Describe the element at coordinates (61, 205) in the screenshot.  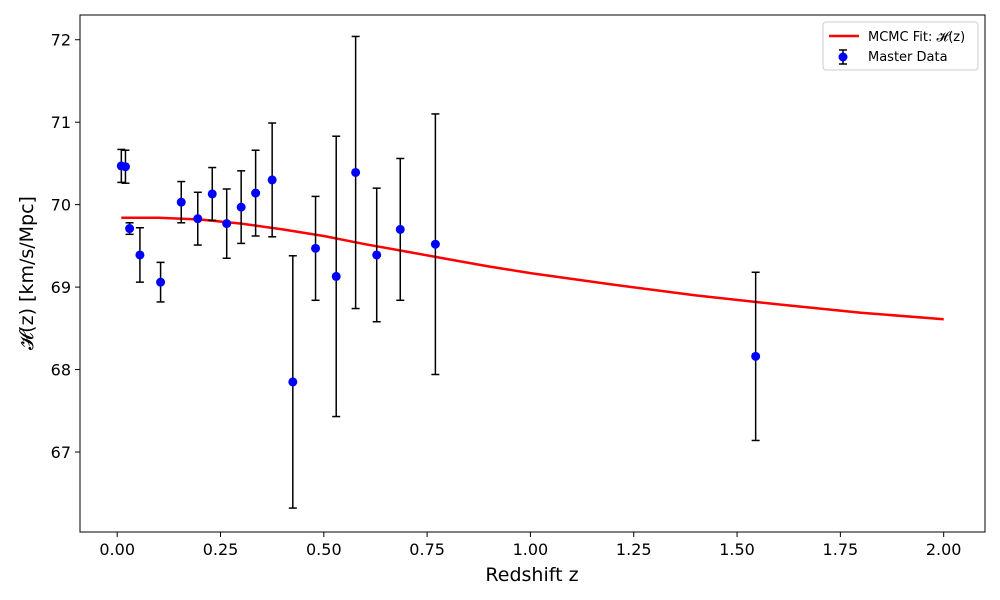
I see `y-tick-label: 70` at that location.